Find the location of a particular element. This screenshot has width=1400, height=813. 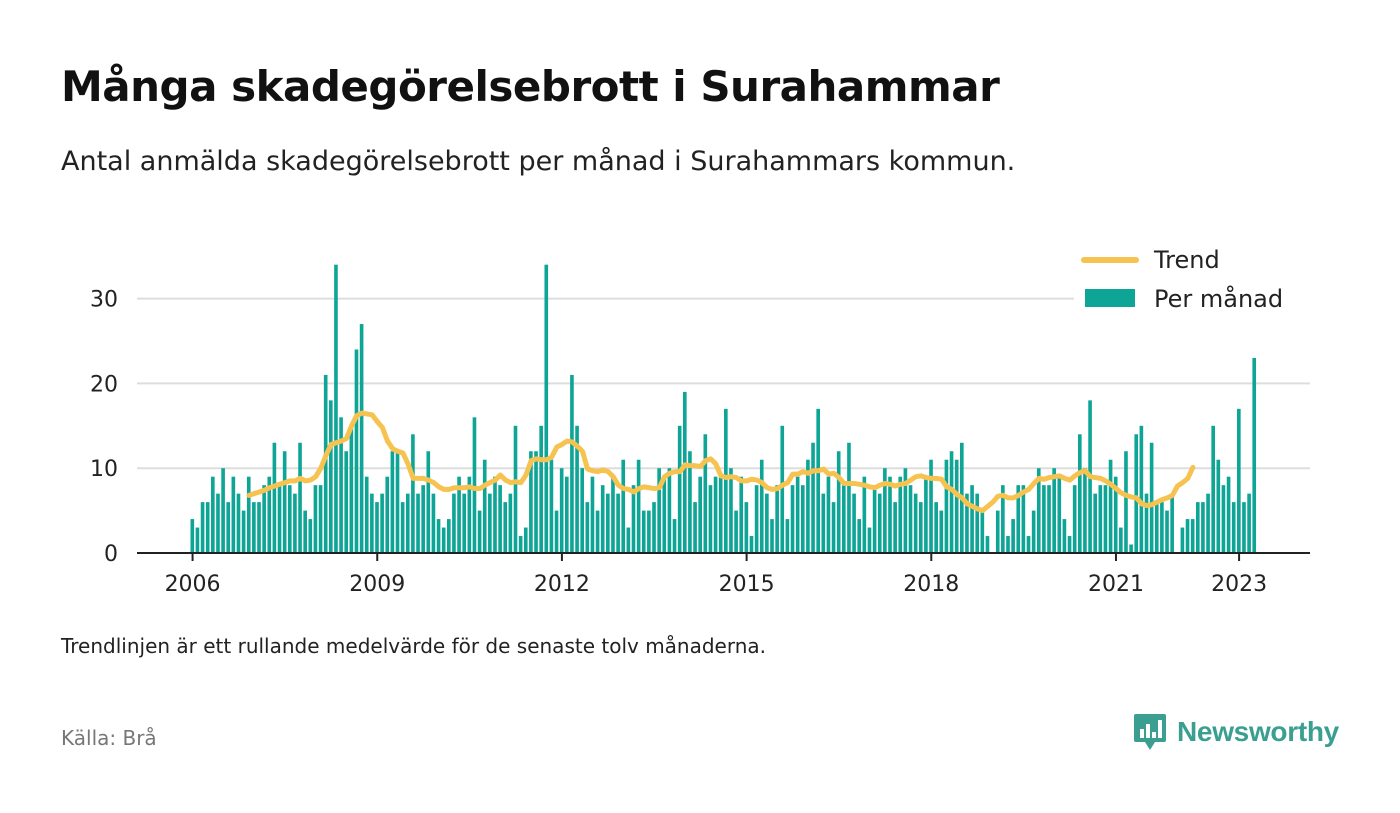

newsworthy-chart-icon is located at coordinates (1150, 732).